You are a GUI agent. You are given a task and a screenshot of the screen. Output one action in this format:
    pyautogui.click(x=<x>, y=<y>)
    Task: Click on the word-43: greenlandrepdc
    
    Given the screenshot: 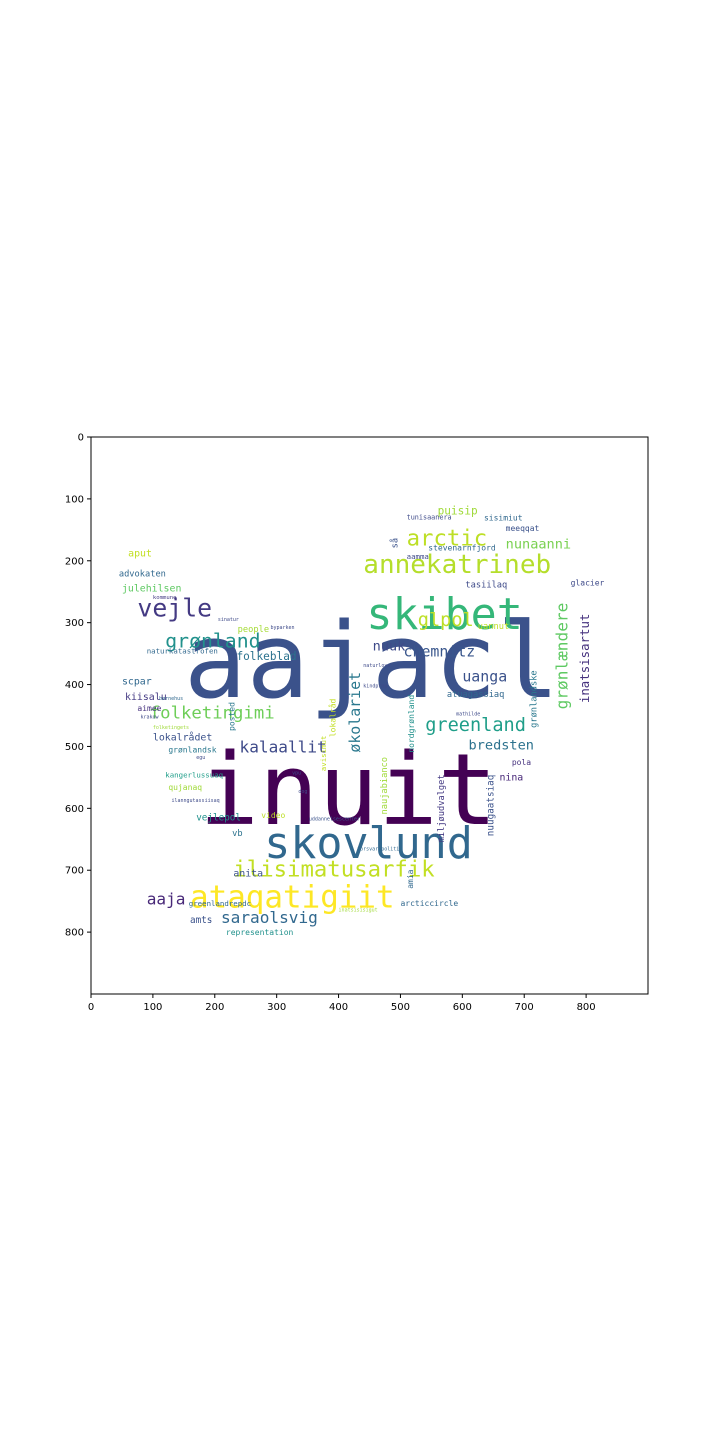 What is the action you would take?
    pyautogui.click(x=220, y=903)
    